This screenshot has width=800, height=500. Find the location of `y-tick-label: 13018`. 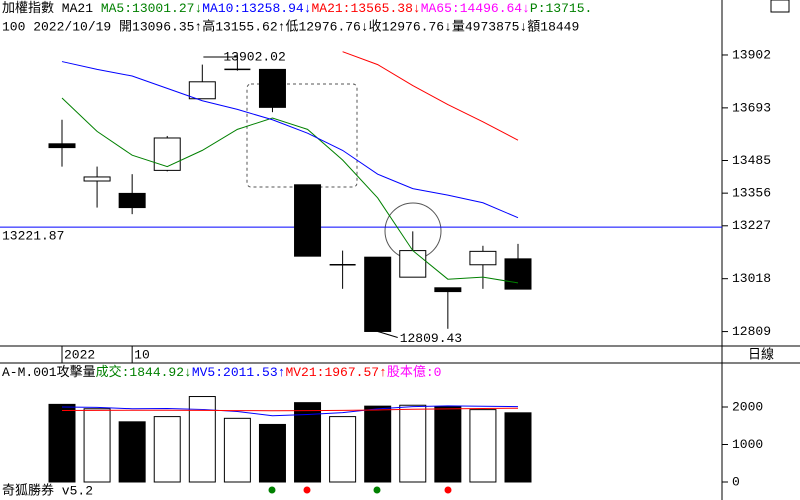

y-tick-label: 13018 is located at coordinates (751, 278).